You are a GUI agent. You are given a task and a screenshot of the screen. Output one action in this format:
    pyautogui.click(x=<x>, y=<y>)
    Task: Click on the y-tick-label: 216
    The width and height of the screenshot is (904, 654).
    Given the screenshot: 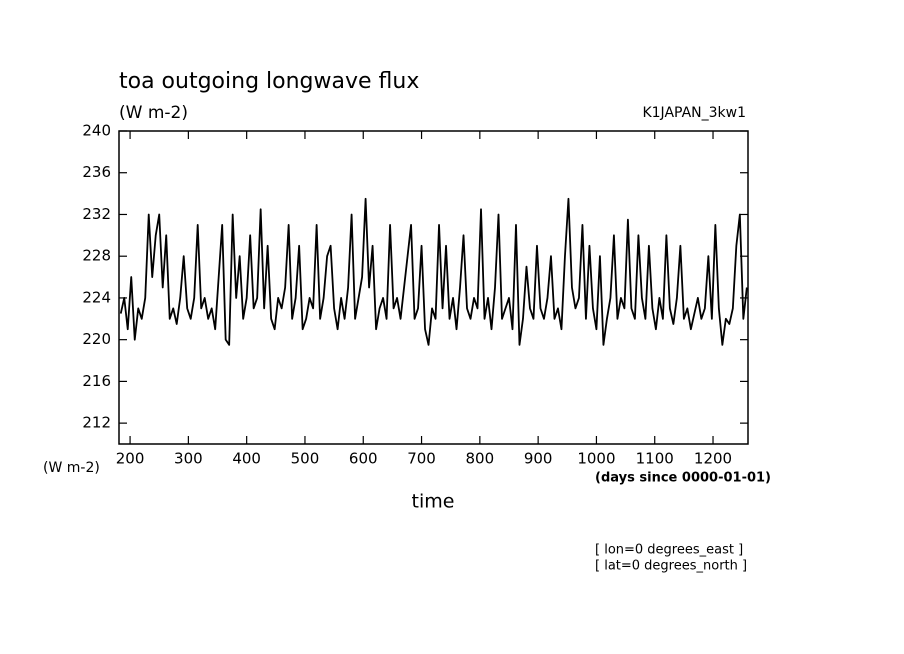 What is the action you would take?
    pyautogui.click(x=96, y=381)
    